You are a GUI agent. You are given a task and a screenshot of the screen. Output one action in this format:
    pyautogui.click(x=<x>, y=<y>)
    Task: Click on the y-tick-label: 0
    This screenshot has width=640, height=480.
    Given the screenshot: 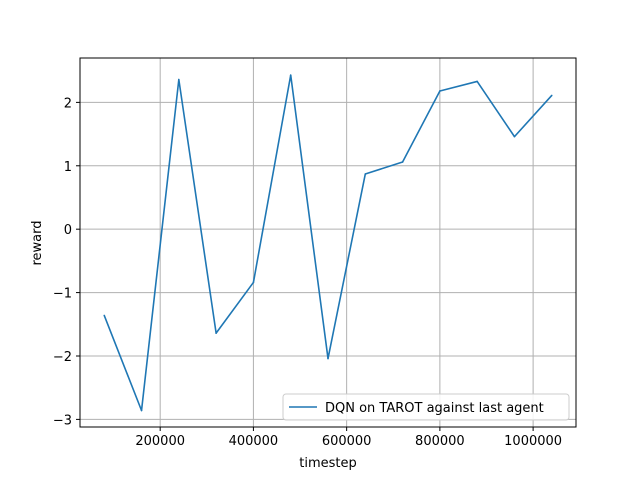 What is the action you would take?
    pyautogui.click(x=68, y=230)
    